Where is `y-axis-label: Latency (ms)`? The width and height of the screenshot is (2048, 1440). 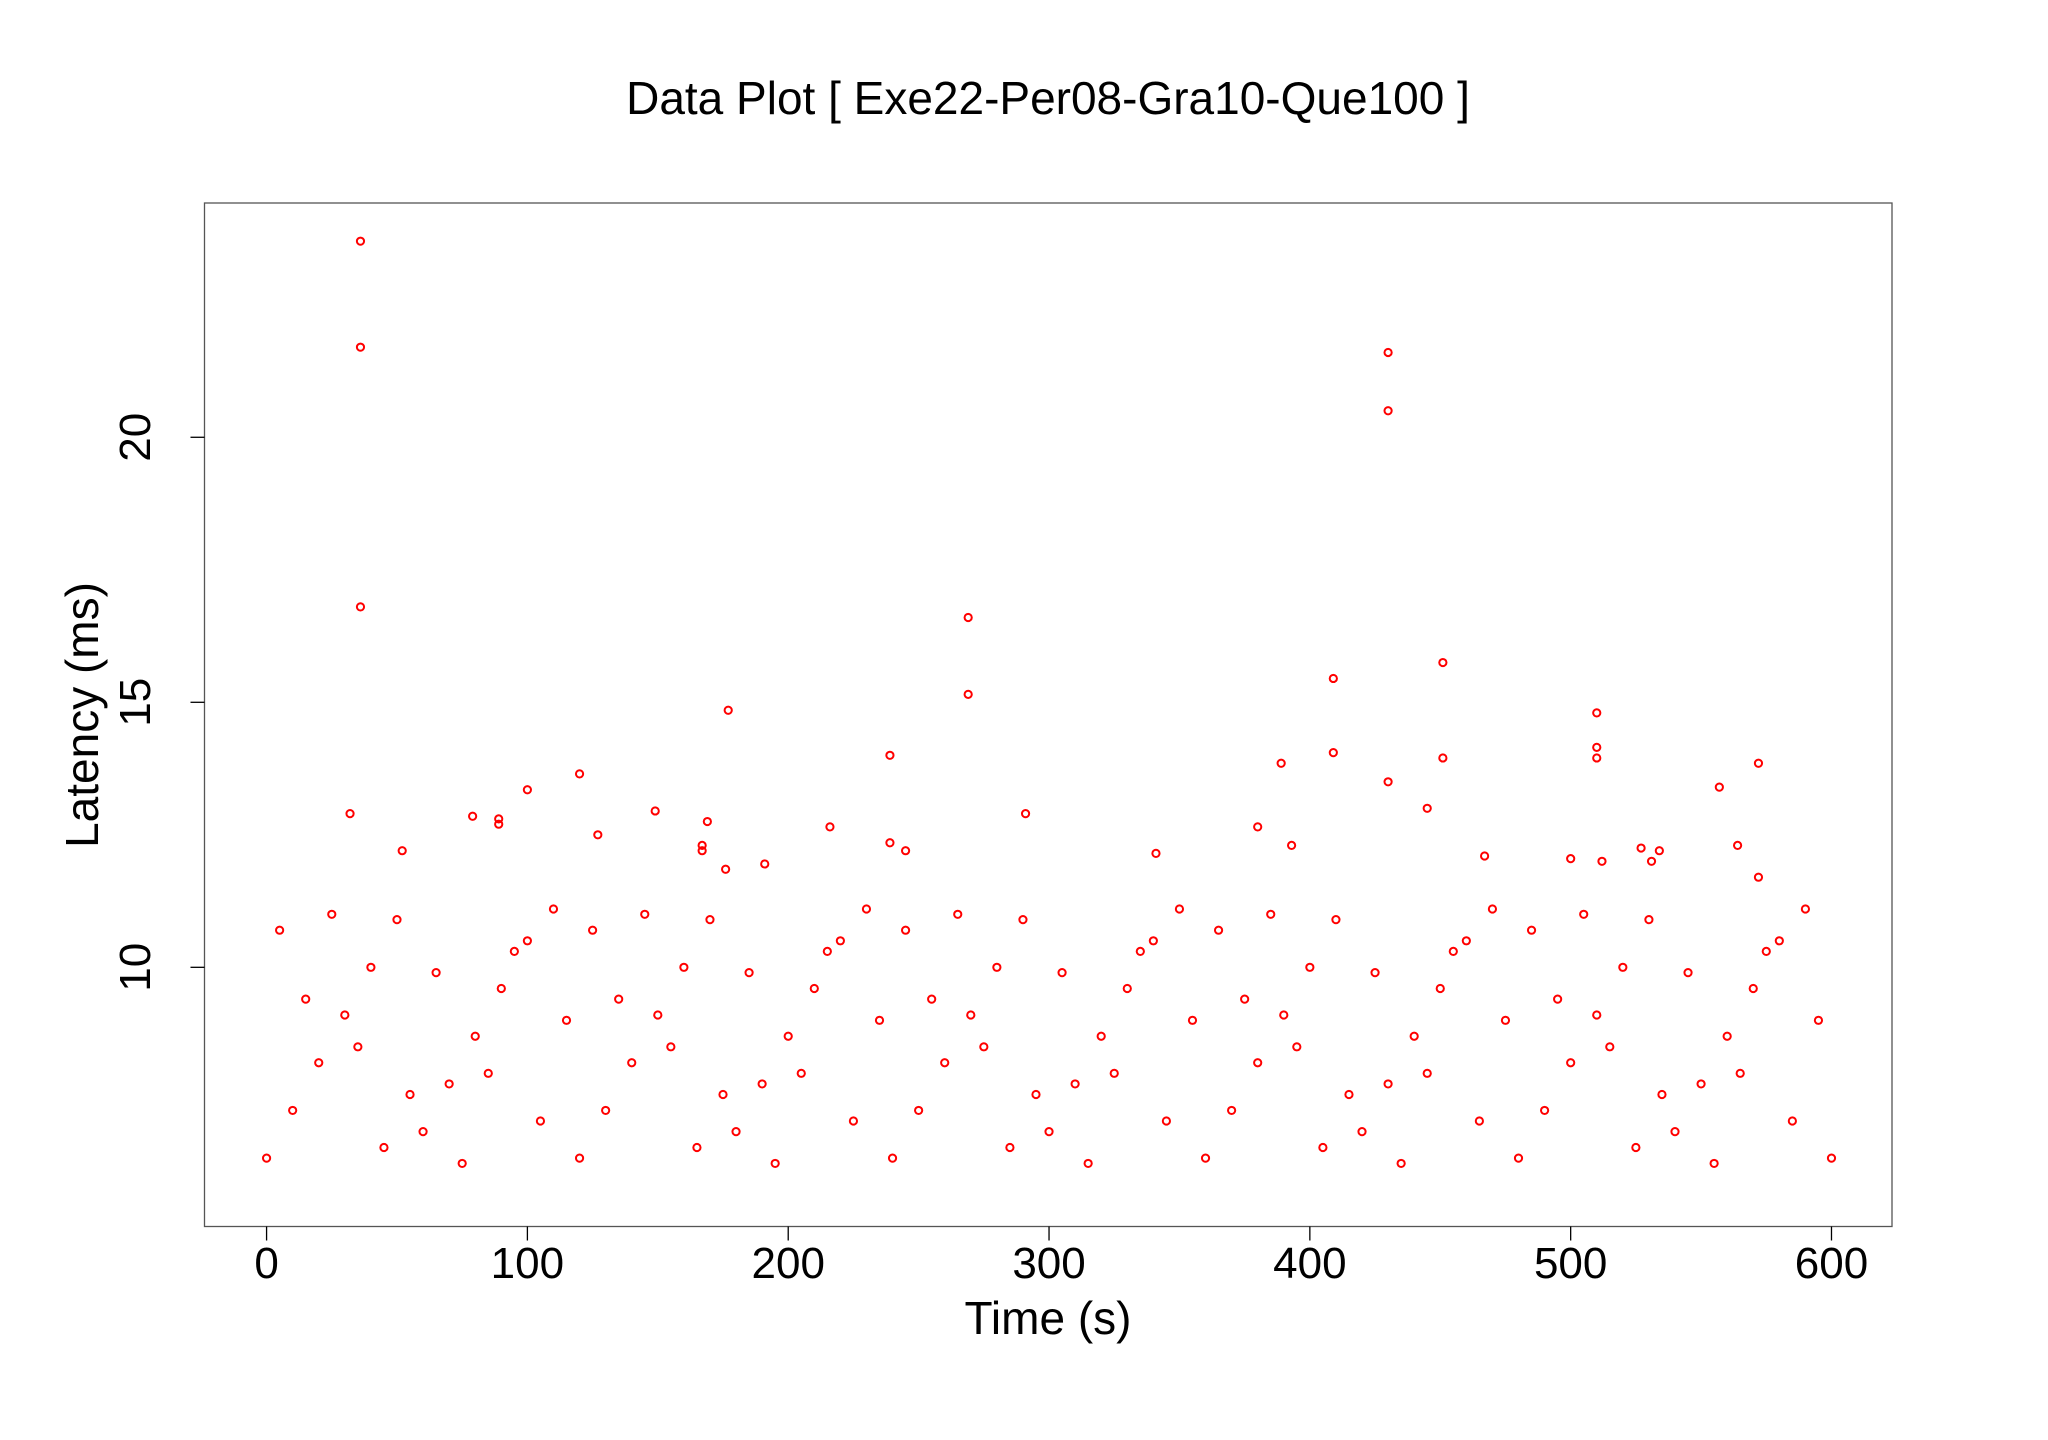 y-axis-label: Latency (ms) is located at coordinates (82, 715).